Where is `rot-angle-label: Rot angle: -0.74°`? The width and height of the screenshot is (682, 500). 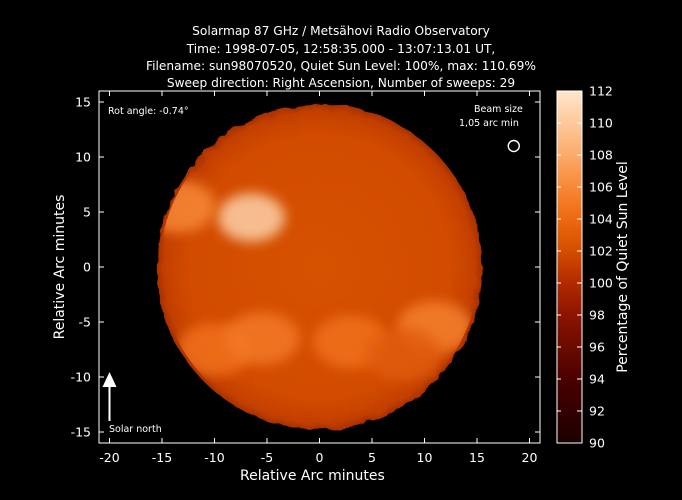 rot-angle-label: Rot angle: -0.74° is located at coordinates (148, 111).